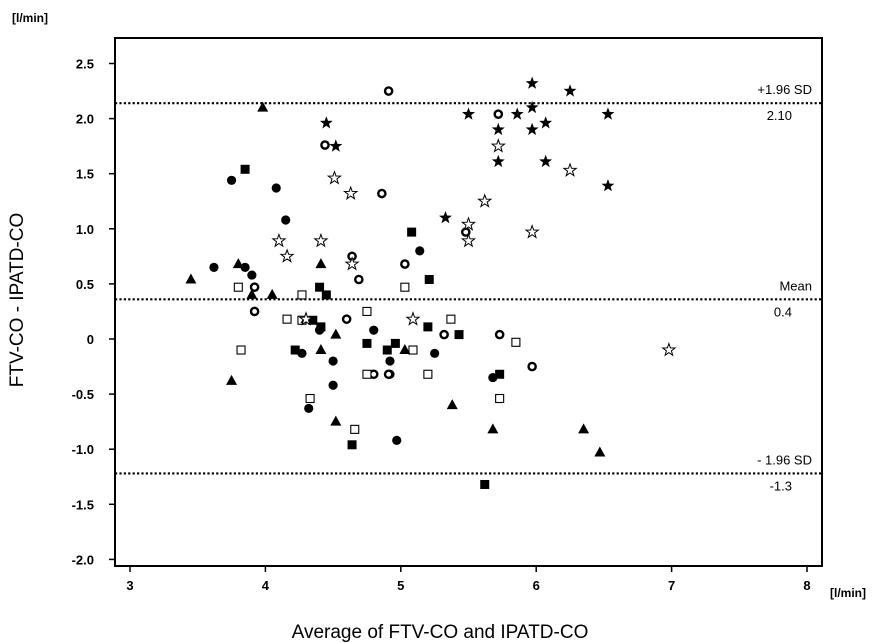  I want to click on reference-line-value: -1.3, so click(781, 485).